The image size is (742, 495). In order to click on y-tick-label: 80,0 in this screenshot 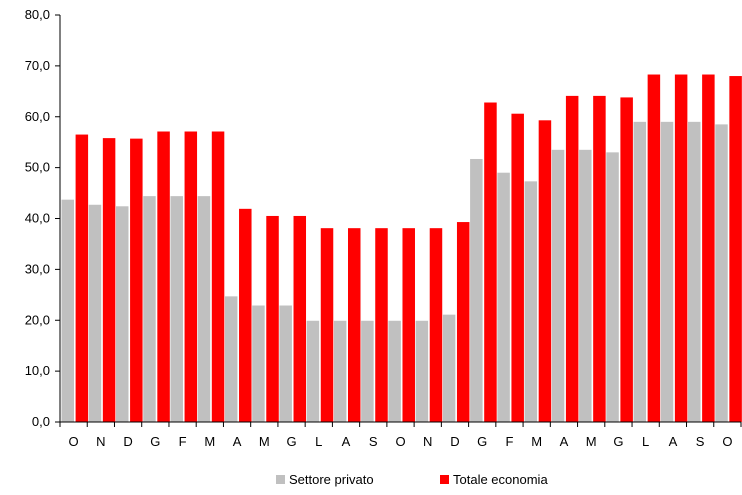, I will do `click(37, 14)`.